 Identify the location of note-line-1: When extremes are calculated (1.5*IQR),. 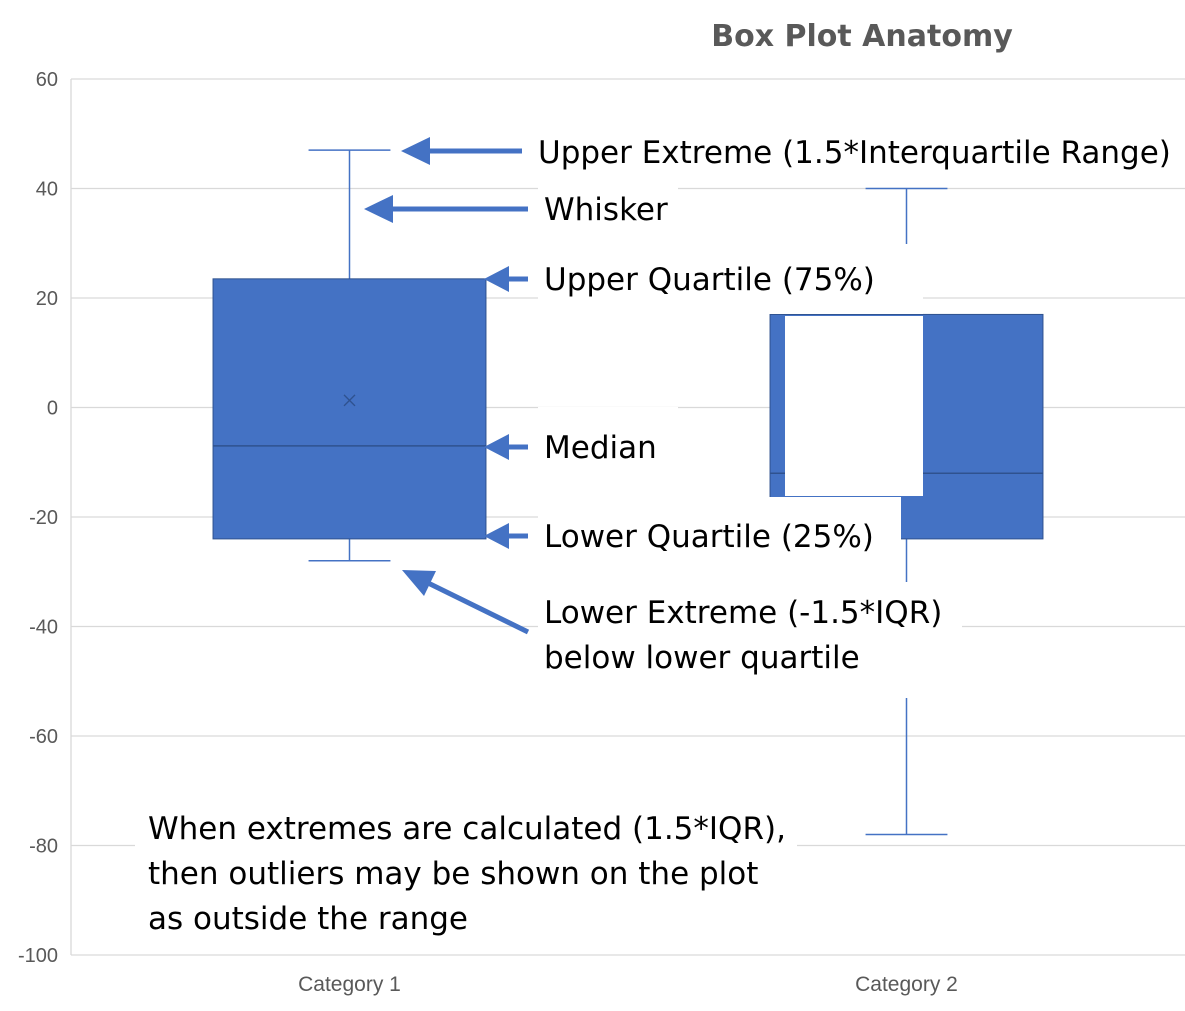
(467, 829).